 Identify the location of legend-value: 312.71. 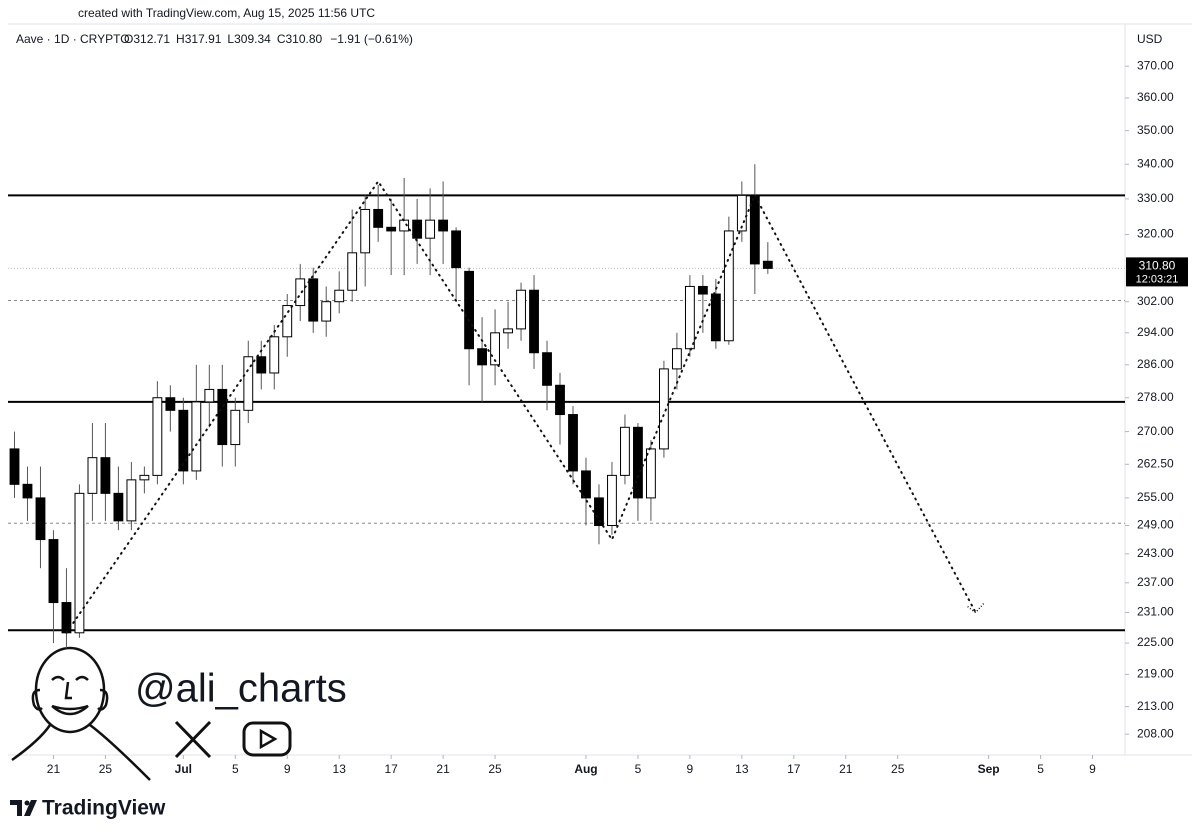
(151, 39).